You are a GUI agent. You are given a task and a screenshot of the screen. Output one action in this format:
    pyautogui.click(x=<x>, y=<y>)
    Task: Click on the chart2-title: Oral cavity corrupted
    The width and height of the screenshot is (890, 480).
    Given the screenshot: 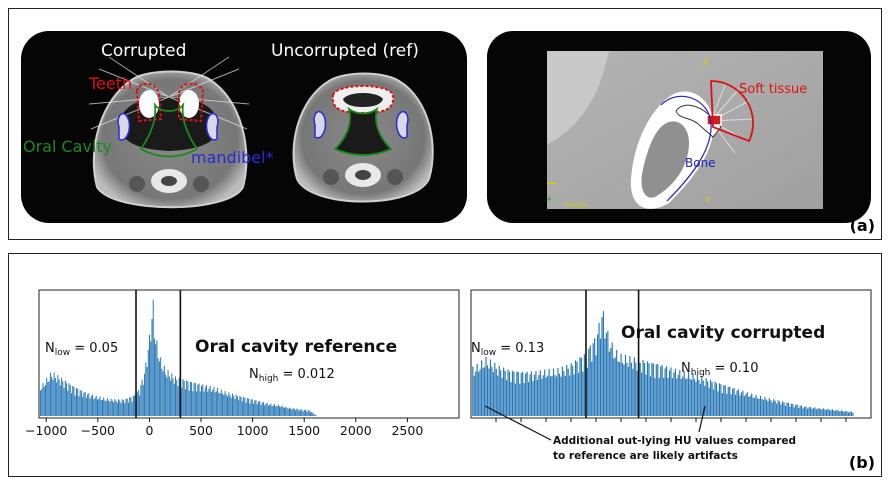 What is the action you would take?
    pyautogui.click(x=723, y=333)
    